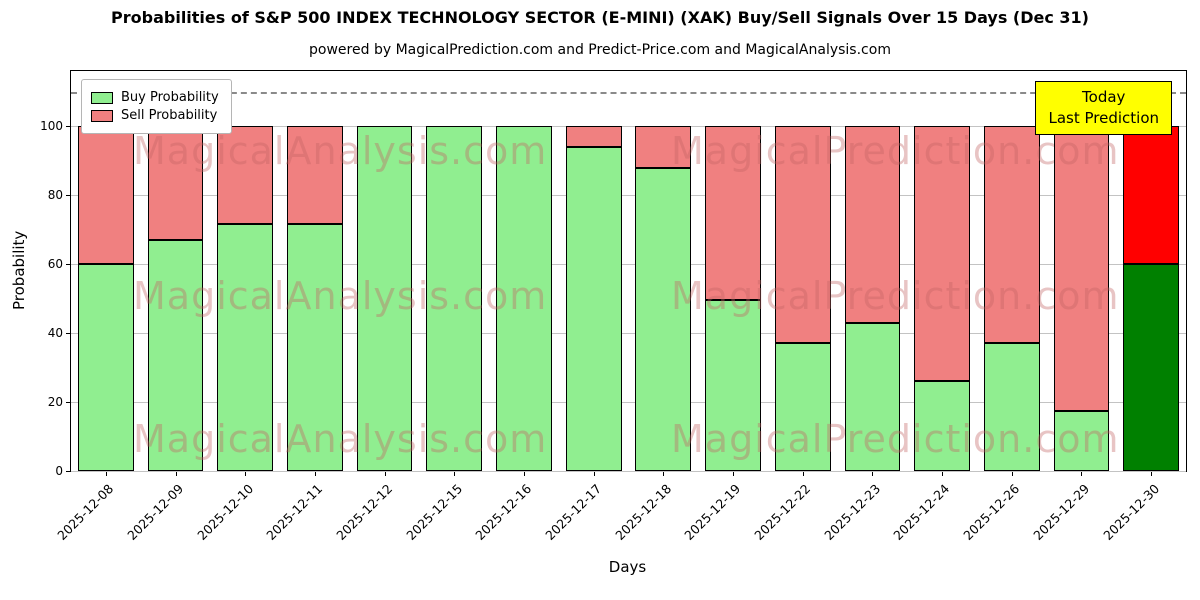  I want to click on x-tick-label: 2025-12-16, so click(503, 512).